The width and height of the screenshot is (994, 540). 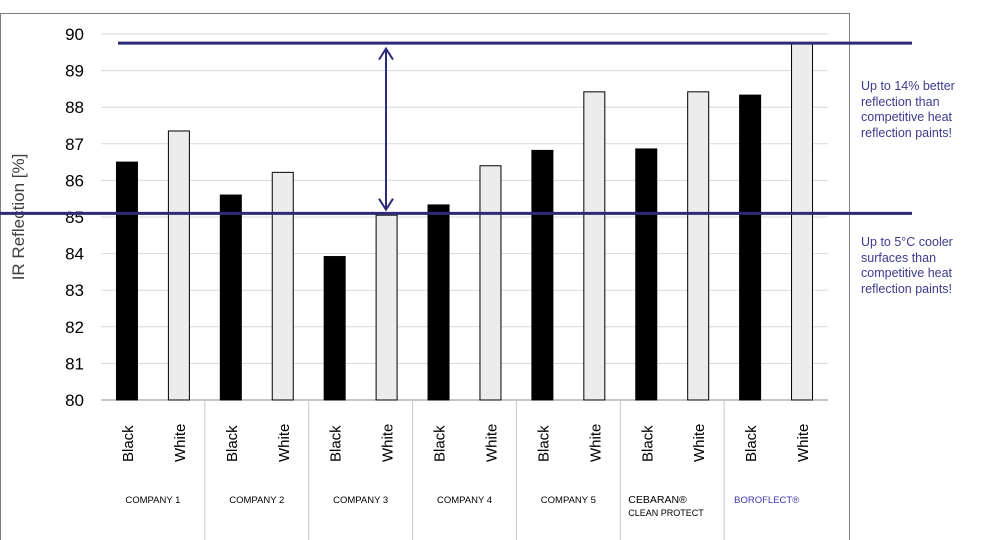 What do you see at coordinates (18, 217) in the screenshot?
I see `y-axis-label: IR Reflection [%]` at bounding box center [18, 217].